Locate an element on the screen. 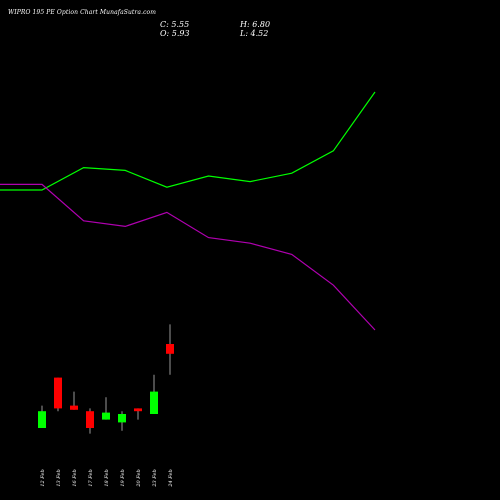 This screenshot has height=500, width=500. x-tick-label: 17 Feb is located at coordinates (91, 477).